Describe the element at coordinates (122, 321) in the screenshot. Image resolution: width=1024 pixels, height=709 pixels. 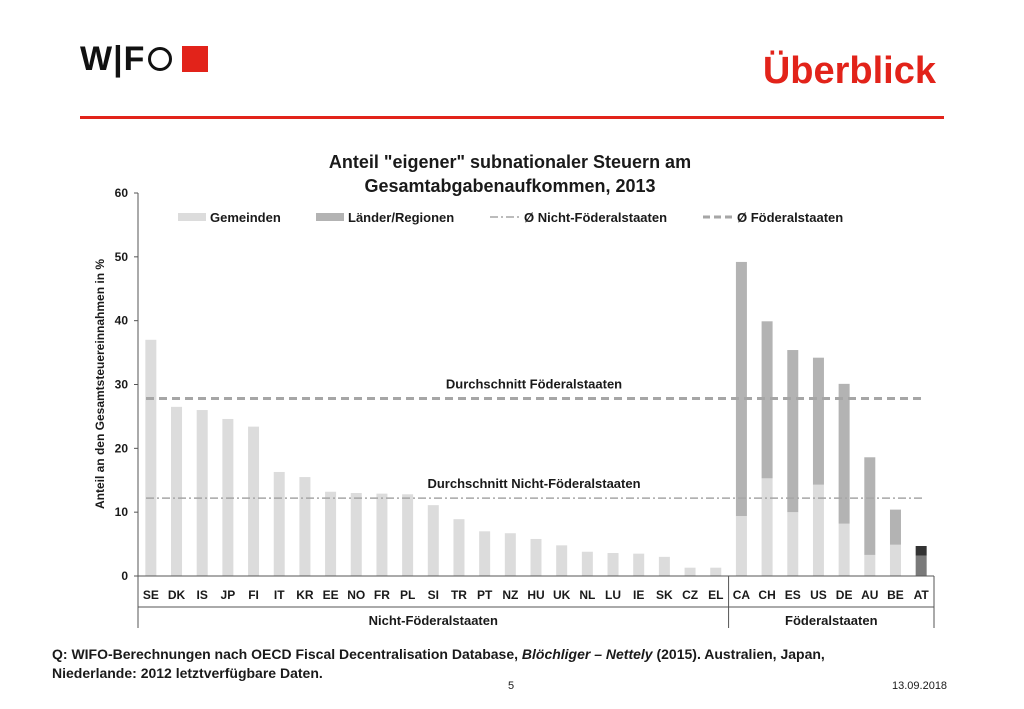
I see `y-tick-label: 40` at that location.